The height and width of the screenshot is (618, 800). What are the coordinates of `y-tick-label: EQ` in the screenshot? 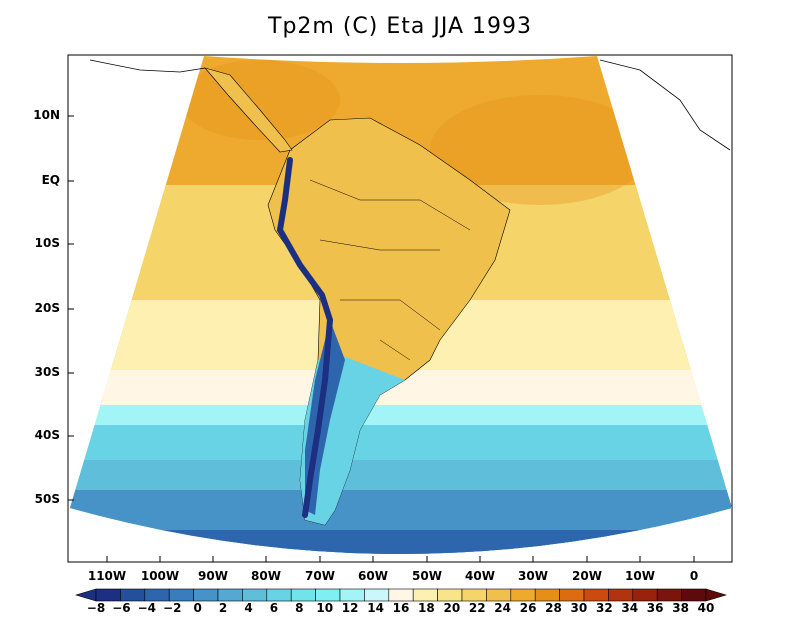 It's located at (50, 180).